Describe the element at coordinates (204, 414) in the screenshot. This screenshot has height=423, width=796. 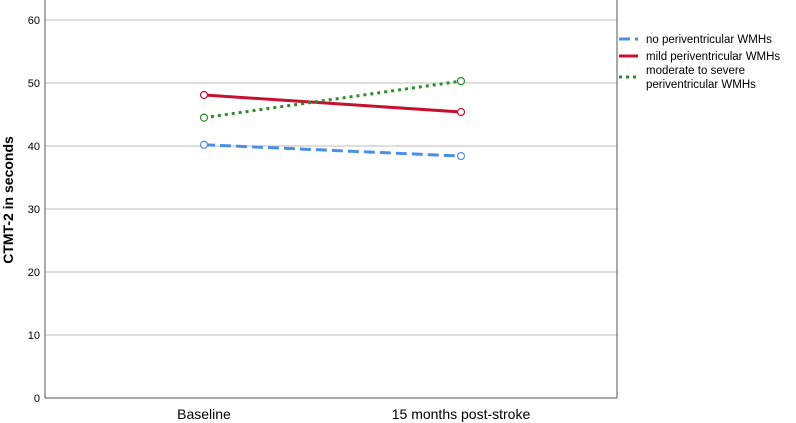
I see `x-tick-label: Baseline` at that location.